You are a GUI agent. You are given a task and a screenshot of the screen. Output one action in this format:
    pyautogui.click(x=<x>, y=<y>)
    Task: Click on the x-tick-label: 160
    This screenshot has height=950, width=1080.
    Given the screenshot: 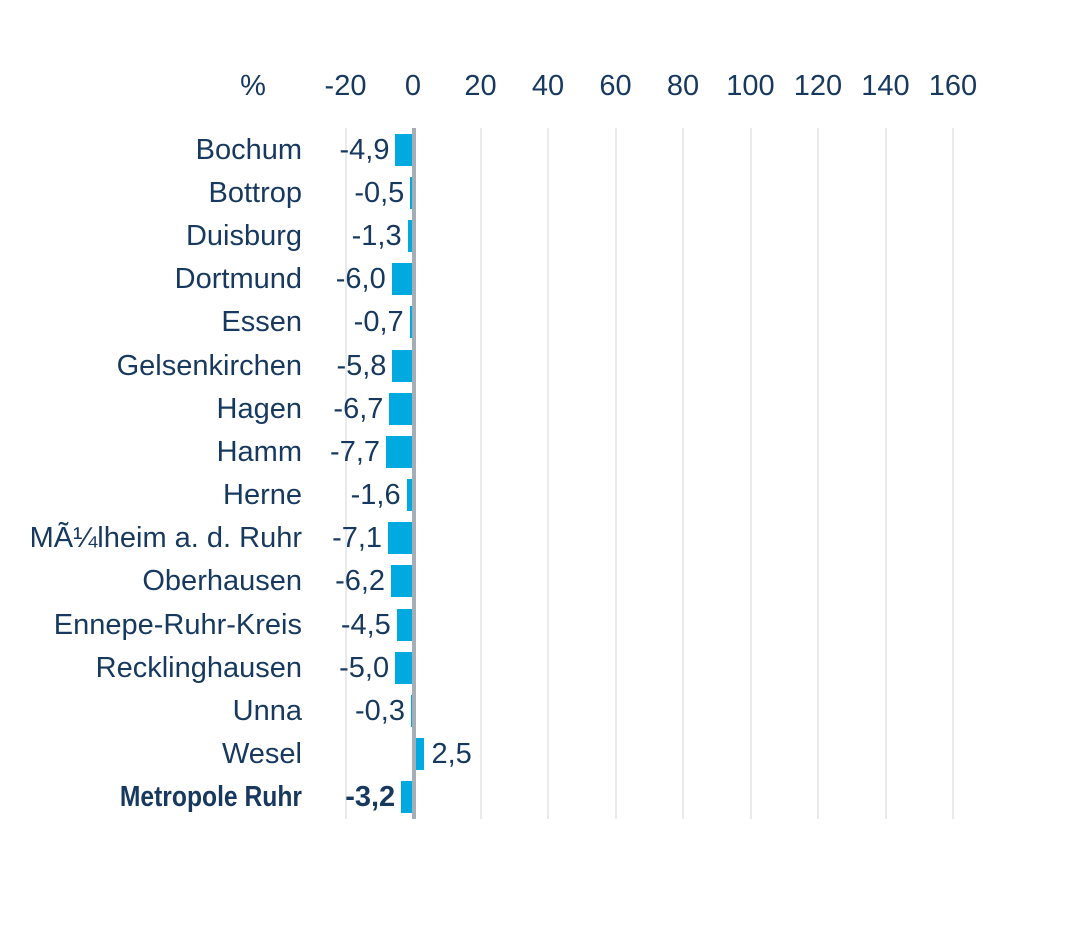 What is the action you would take?
    pyautogui.click(x=953, y=86)
    